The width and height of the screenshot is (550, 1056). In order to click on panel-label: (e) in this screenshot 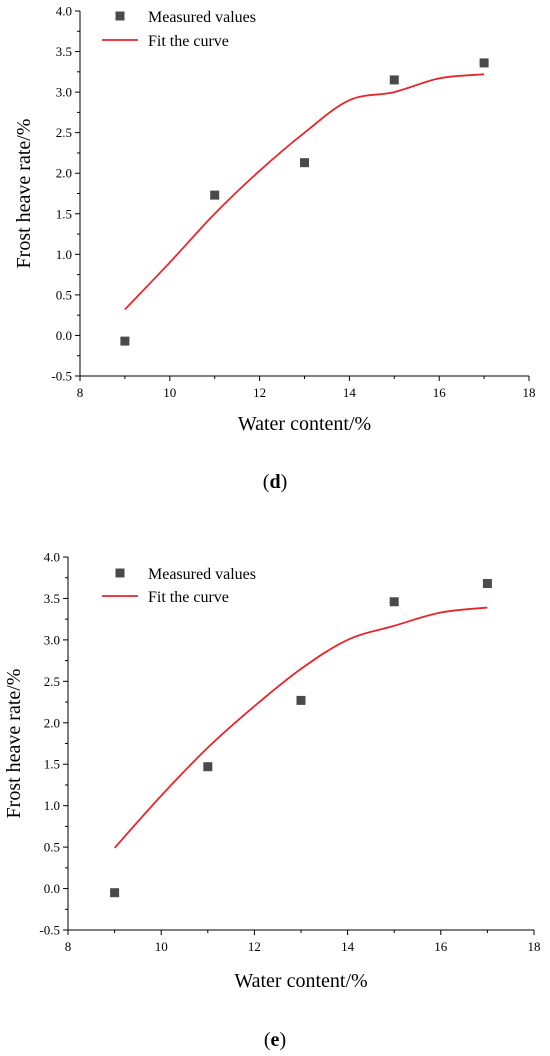, I will do `click(275, 1040)`.